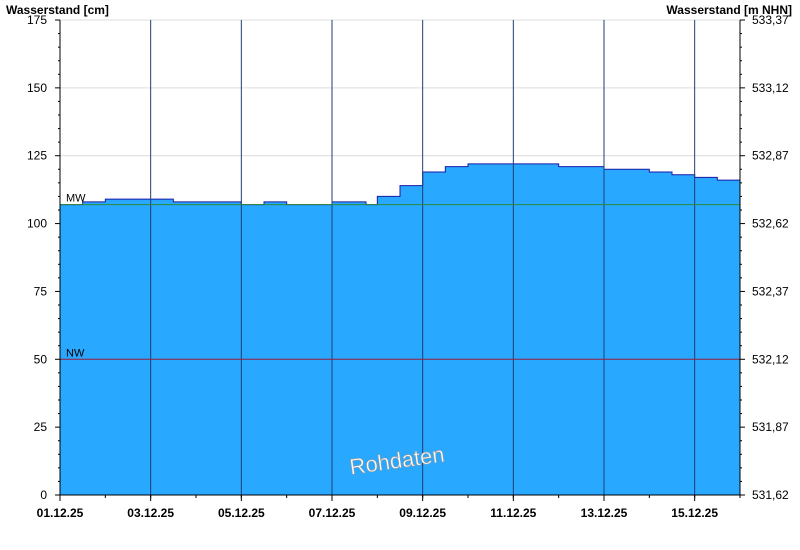  What do you see at coordinates (770, 427) in the screenshot?
I see `right-tick-label: 531,87` at bounding box center [770, 427].